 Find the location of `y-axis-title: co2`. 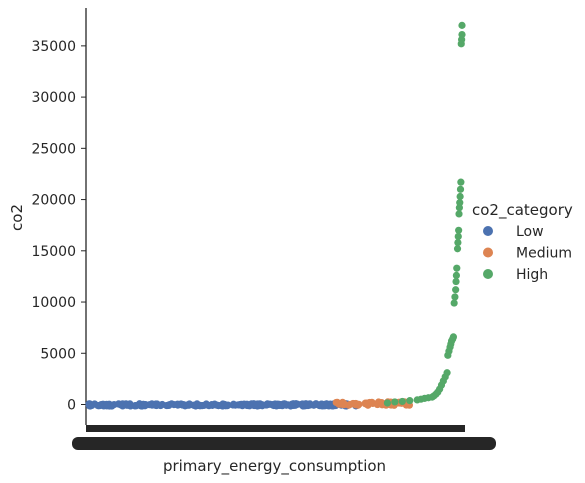

y-axis-title: co2 is located at coordinates (17, 217).